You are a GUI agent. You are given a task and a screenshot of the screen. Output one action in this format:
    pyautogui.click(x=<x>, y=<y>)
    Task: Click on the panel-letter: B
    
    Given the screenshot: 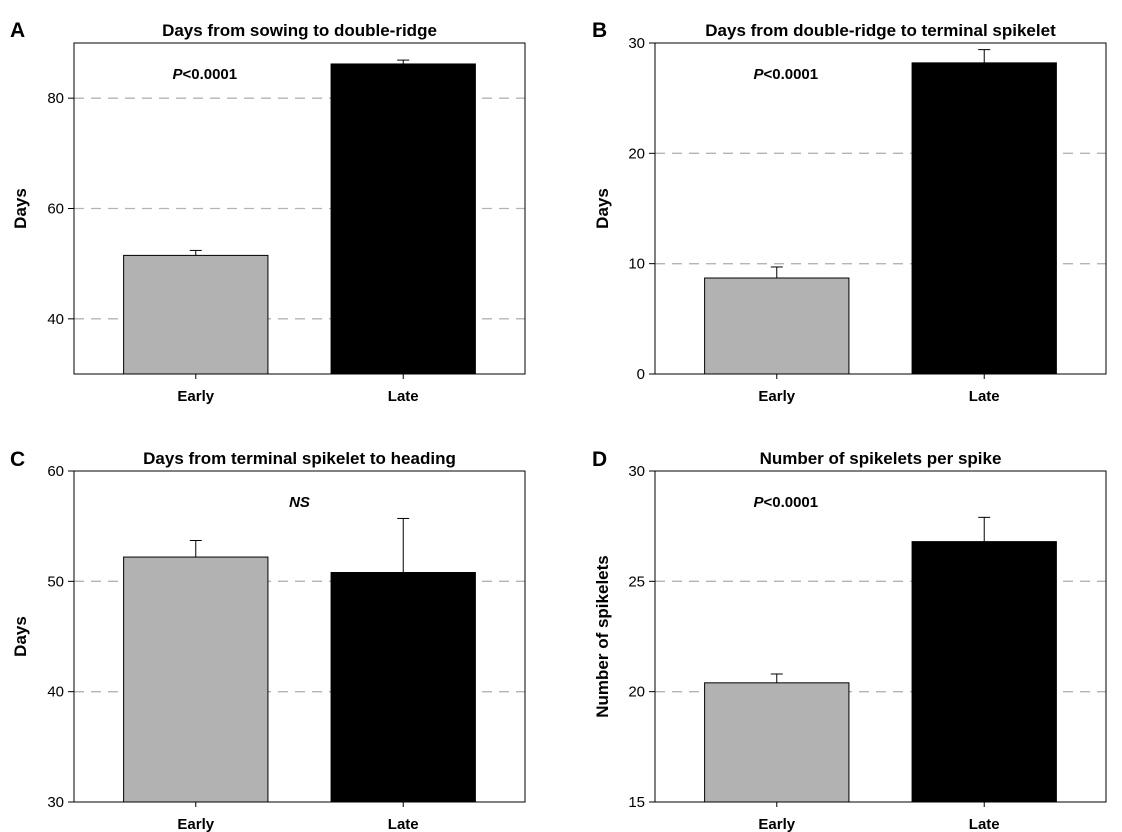 What is the action you would take?
    pyautogui.click(x=599, y=30)
    